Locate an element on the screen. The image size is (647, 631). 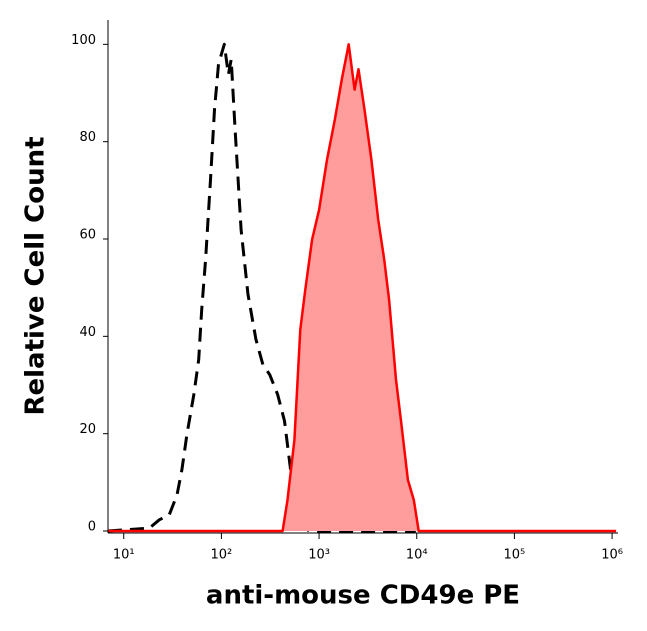
x-tick-label: 10¹ is located at coordinates (124, 555).